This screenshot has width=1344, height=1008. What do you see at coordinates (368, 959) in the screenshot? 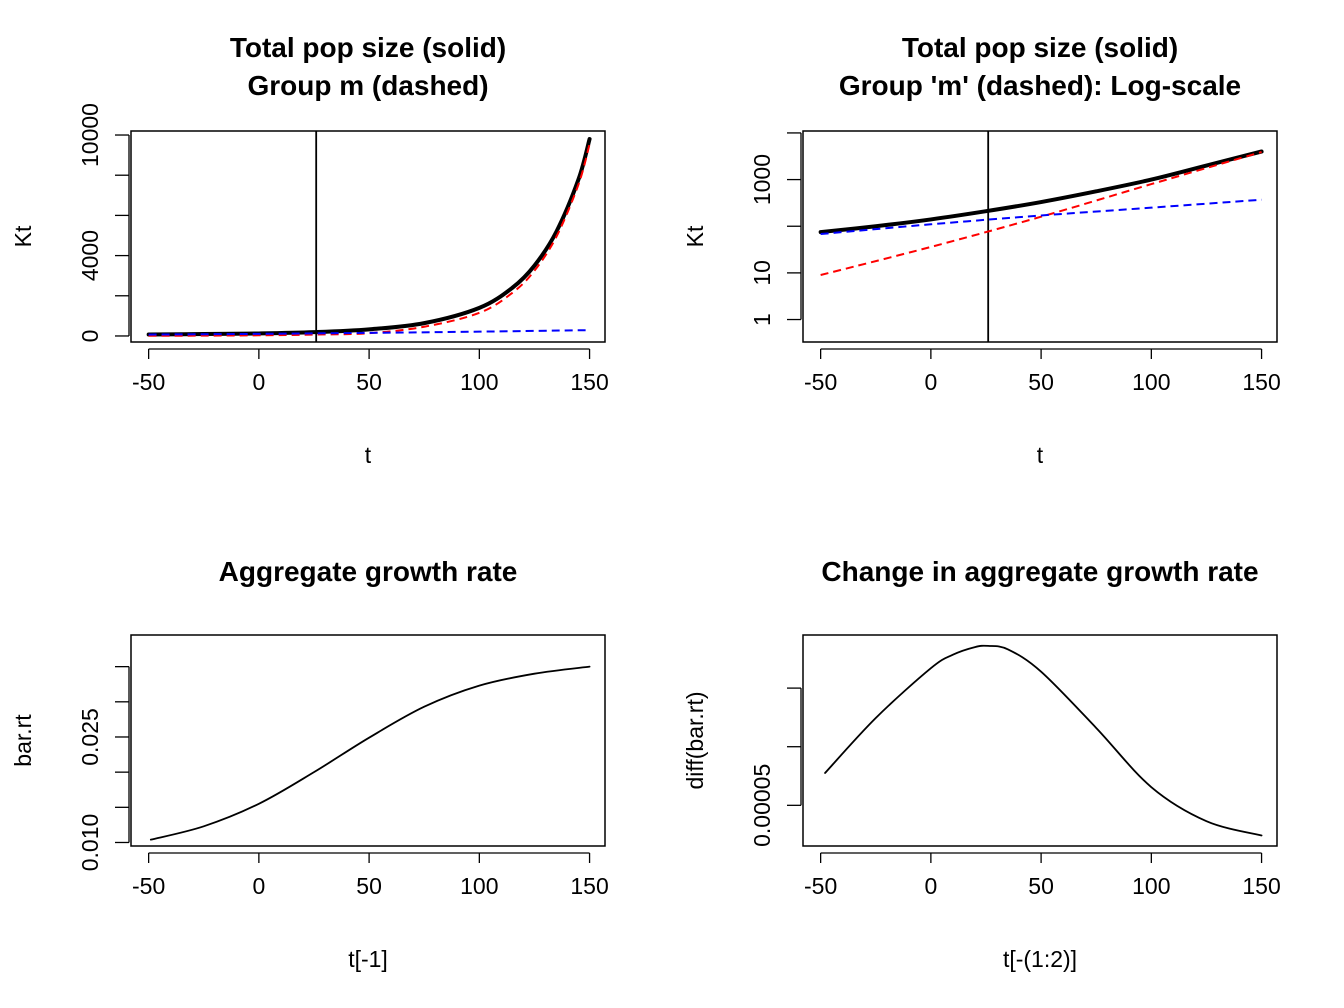
I see `x-axis-label: t[-1]` at bounding box center [368, 959].